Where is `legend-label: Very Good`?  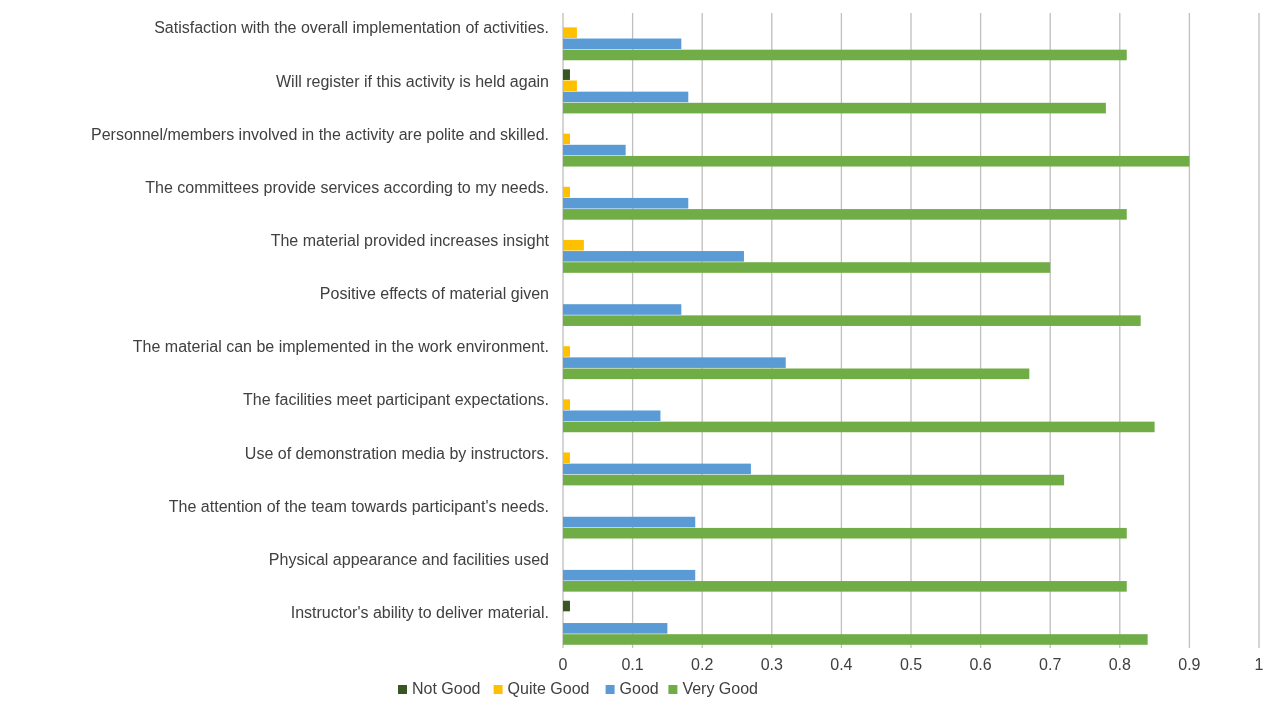
legend-label: Very Good is located at coordinates (720, 688).